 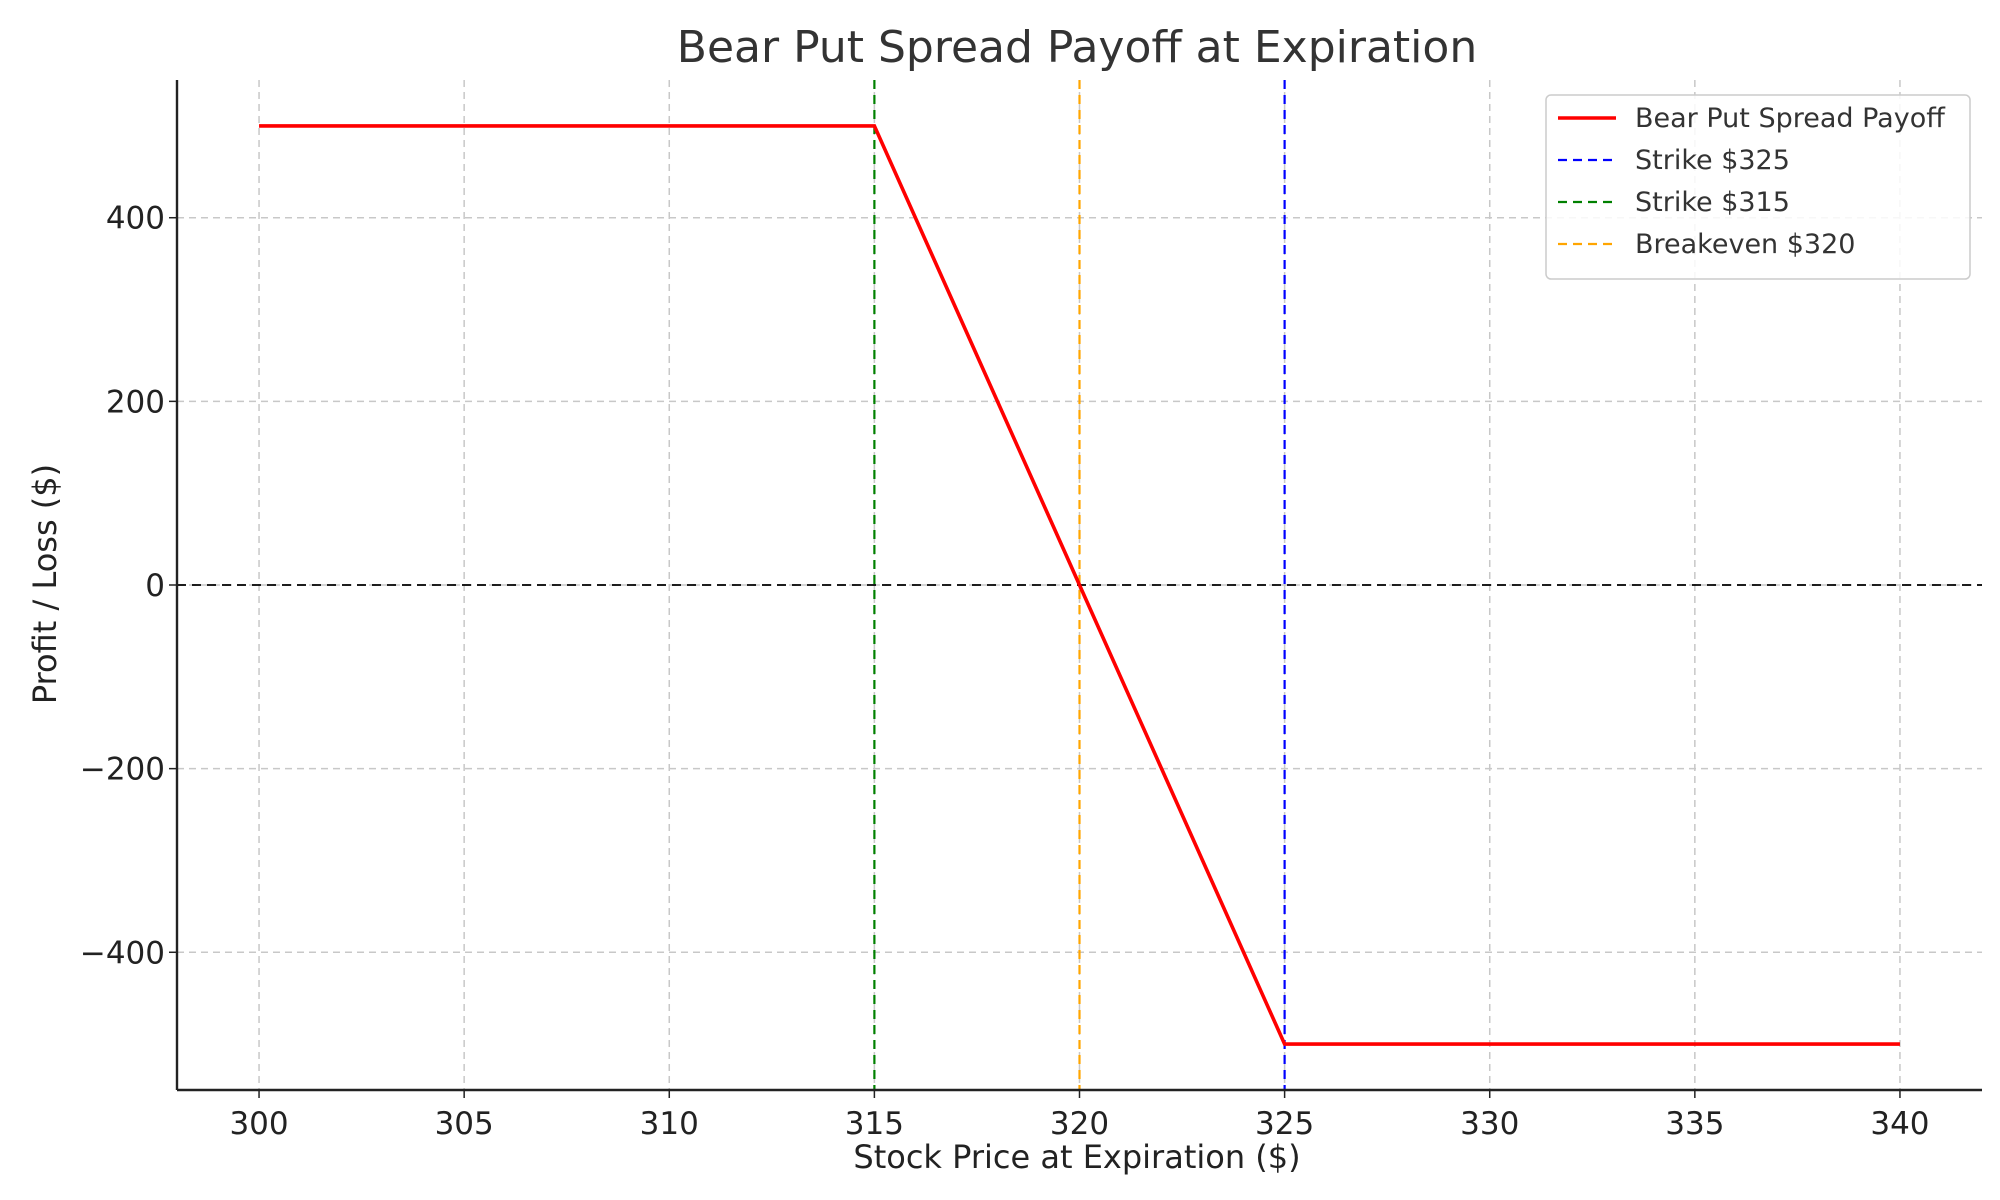 What do you see at coordinates (1284, 1124) in the screenshot?
I see `x-tick-label: 325` at bounding box center [1284, 1124].